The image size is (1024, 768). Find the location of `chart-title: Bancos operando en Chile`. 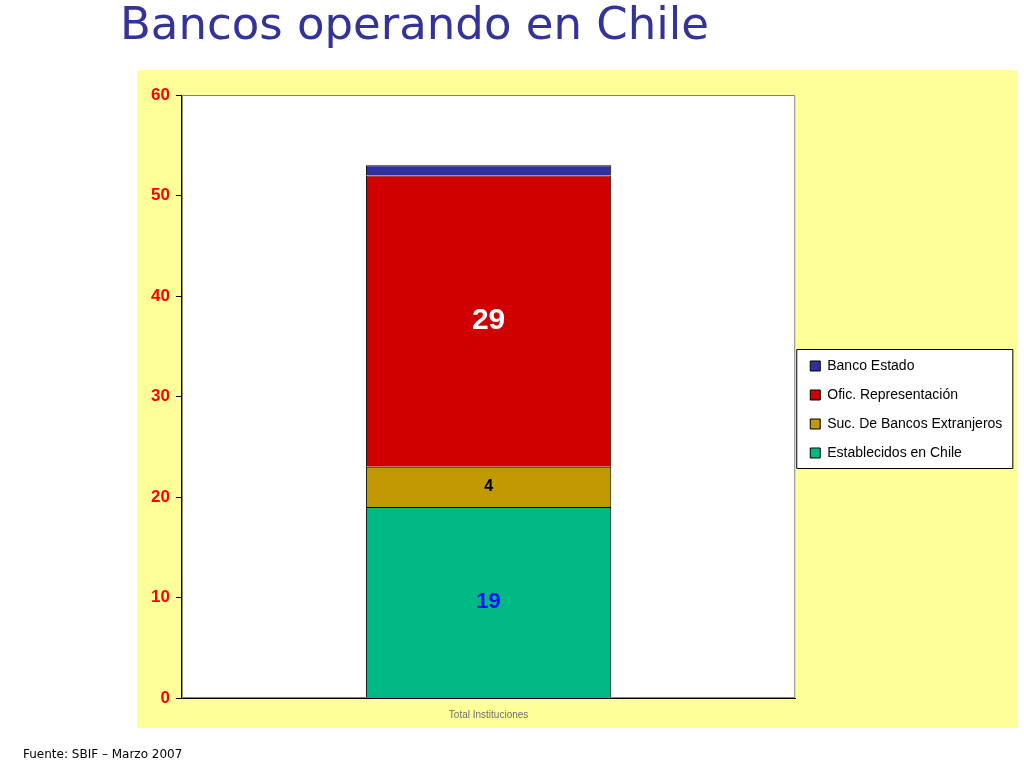

chart-title: Bancos operando en Chile is located at coordinates (414, 25).